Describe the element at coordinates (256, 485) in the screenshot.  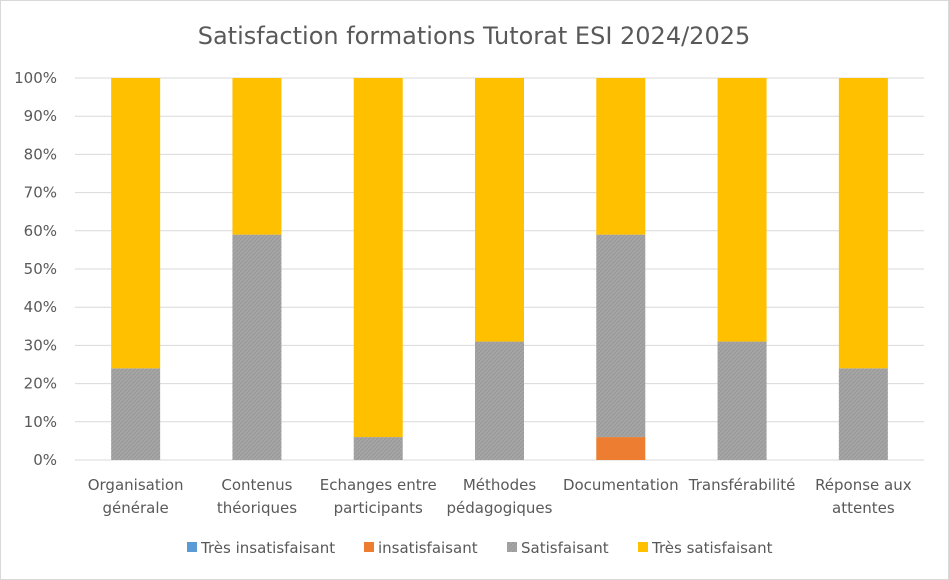
I see `x-category-label: Contenus` at that location.